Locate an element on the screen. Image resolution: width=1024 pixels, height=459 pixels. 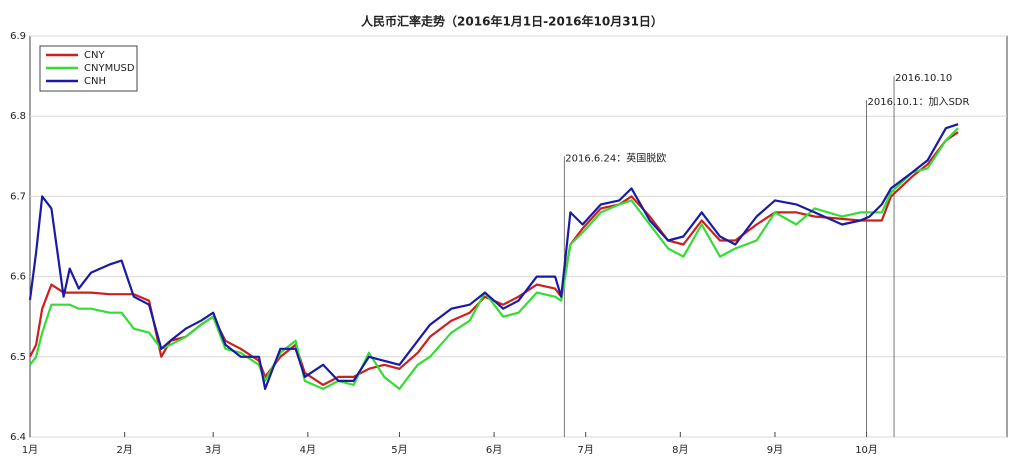
y-tick-label: 6.7 is located at coordinates (18, 196).